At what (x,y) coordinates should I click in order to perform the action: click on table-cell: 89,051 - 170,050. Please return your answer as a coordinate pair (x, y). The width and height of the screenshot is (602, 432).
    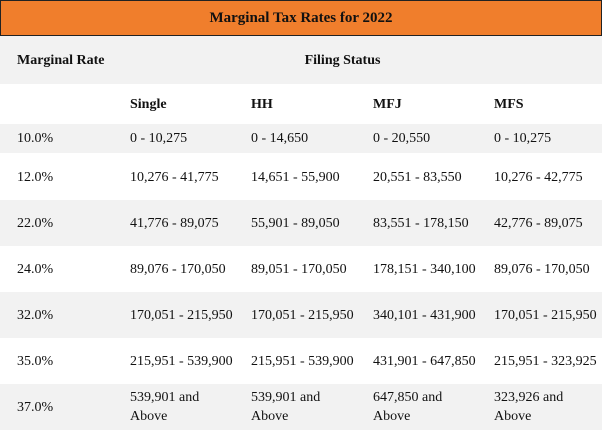
    Looking at the image, I should click on (299, 269).